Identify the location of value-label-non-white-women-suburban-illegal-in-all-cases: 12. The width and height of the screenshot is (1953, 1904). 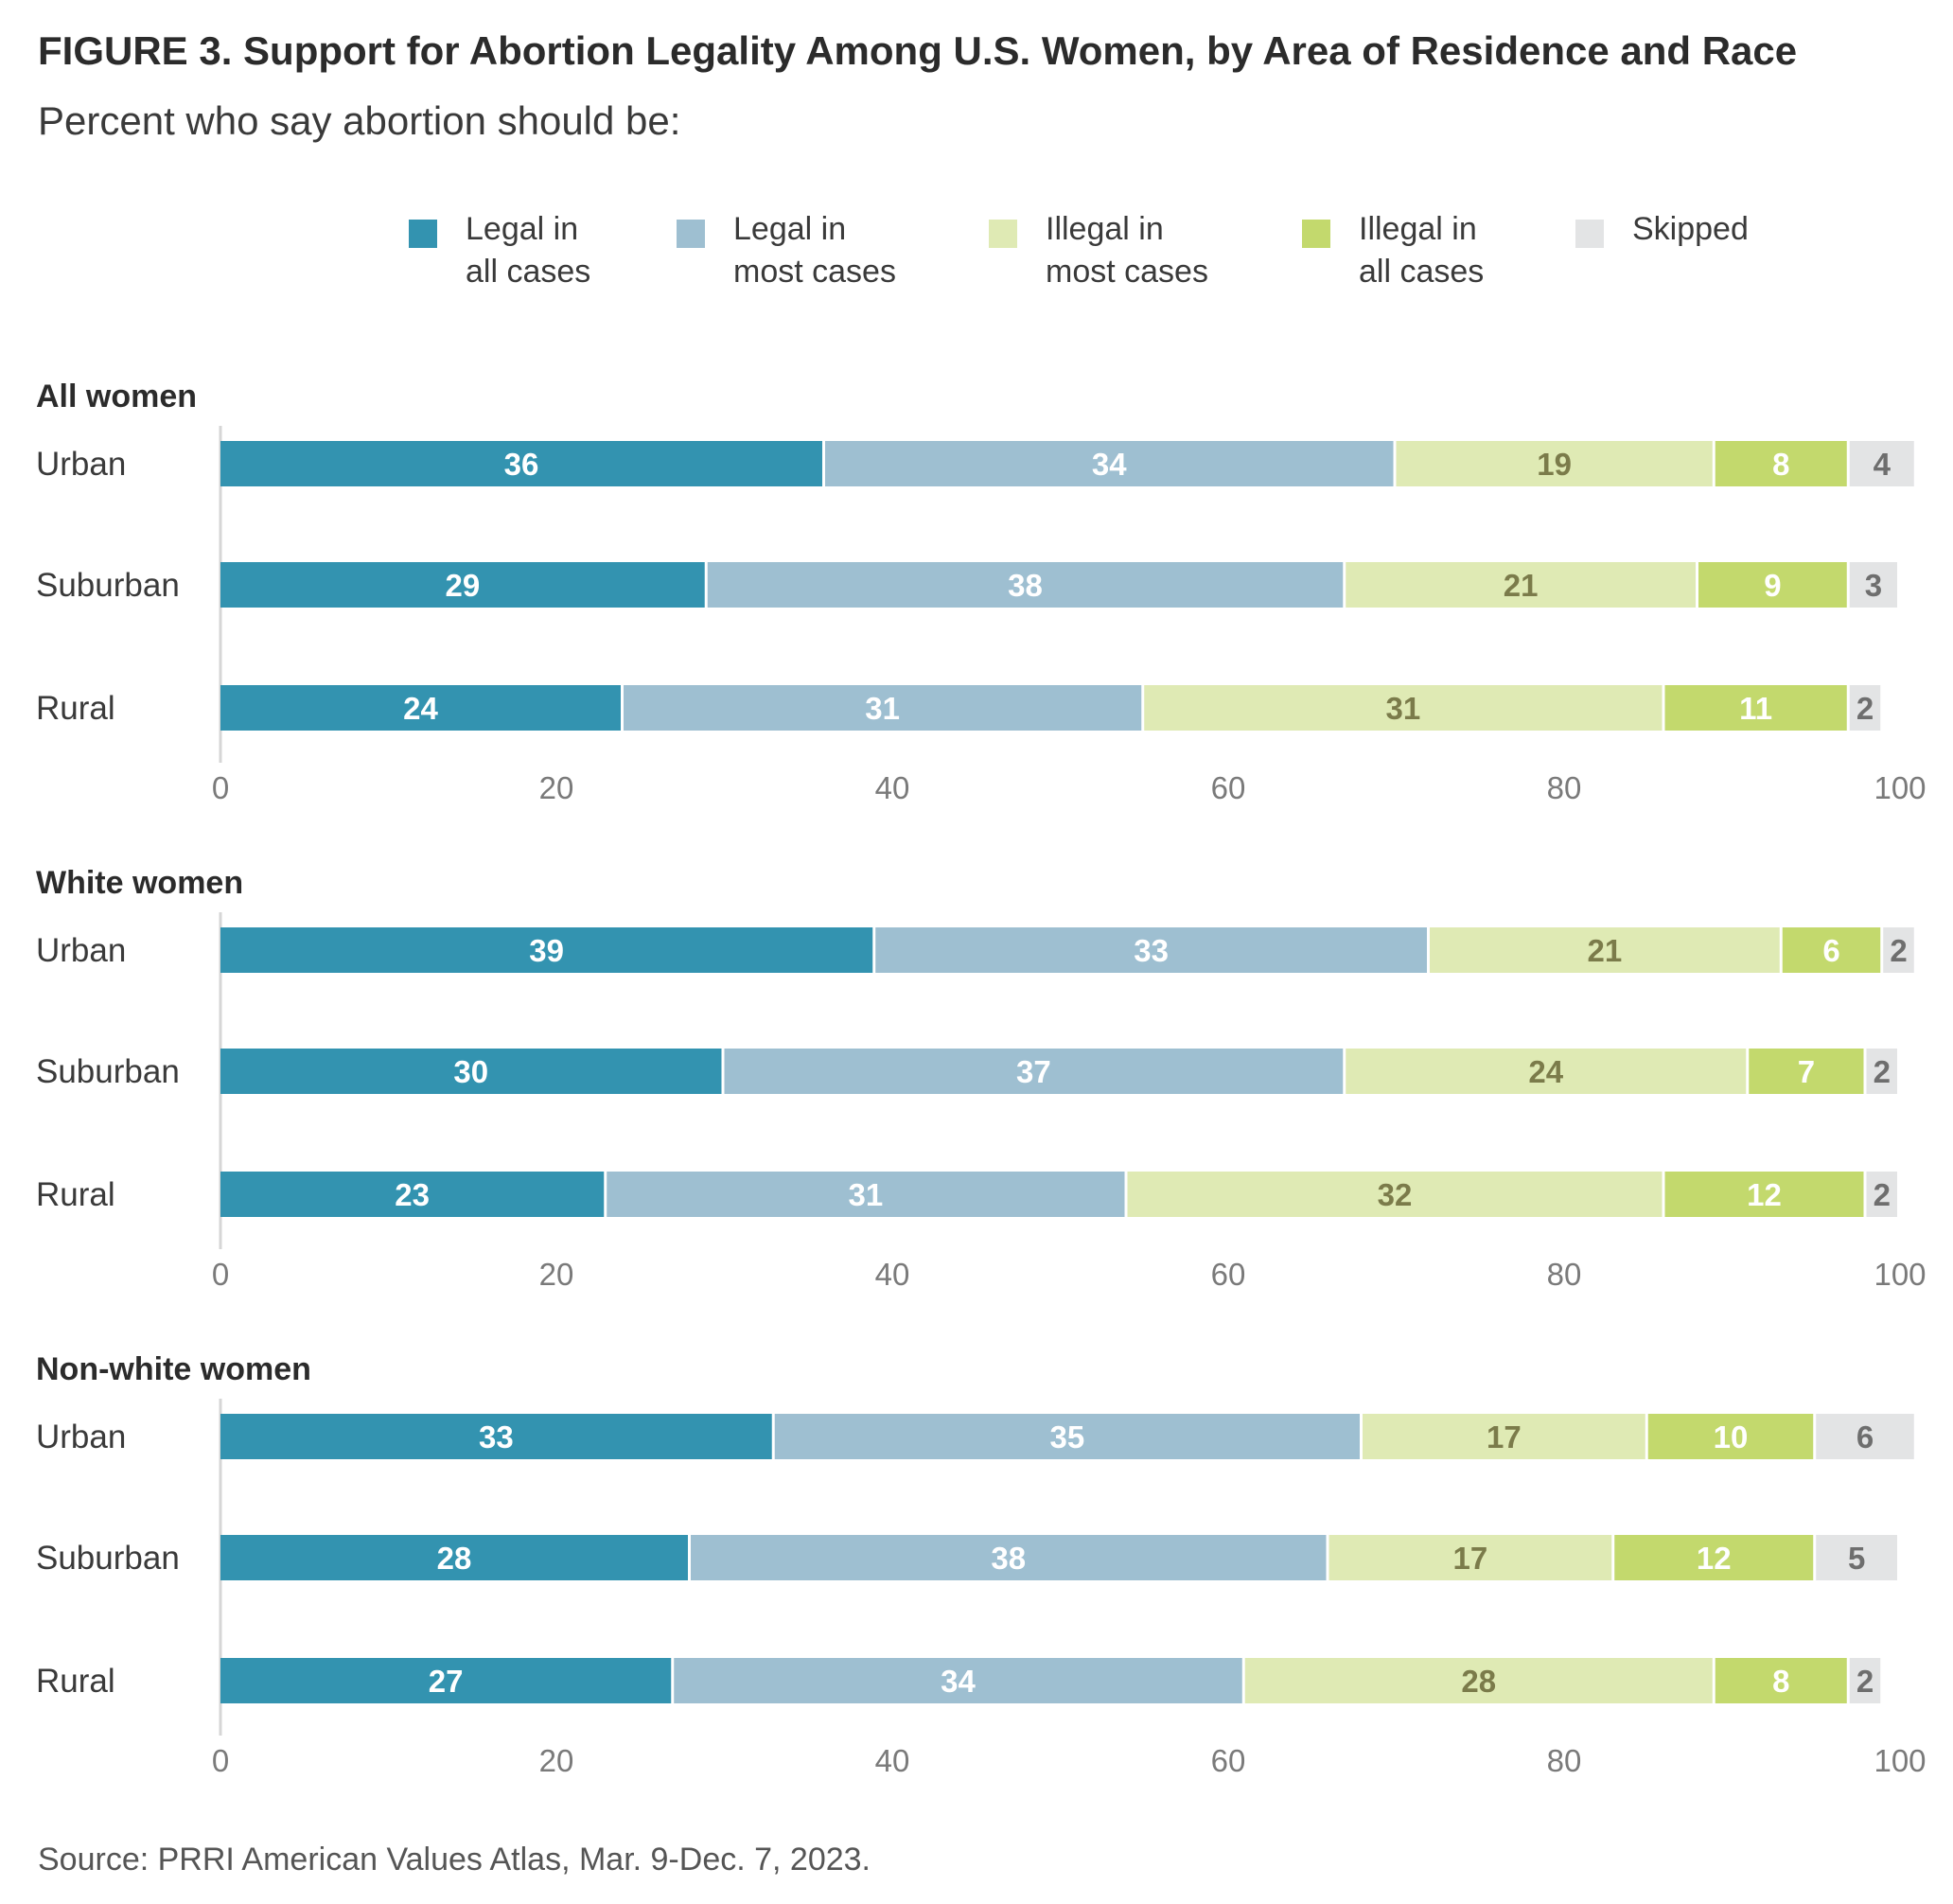
(1715, 1558).